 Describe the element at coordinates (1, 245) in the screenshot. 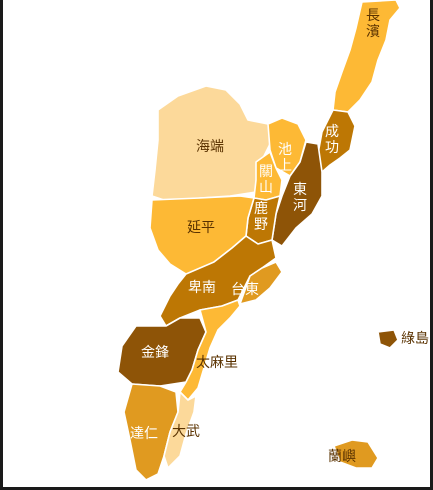

I see `frame-border-left` at that location.